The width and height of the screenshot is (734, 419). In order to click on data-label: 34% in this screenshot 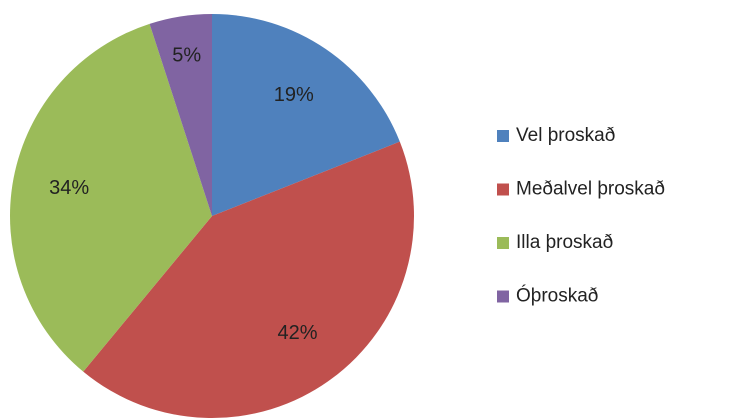, I will do `click(69, 188)`.